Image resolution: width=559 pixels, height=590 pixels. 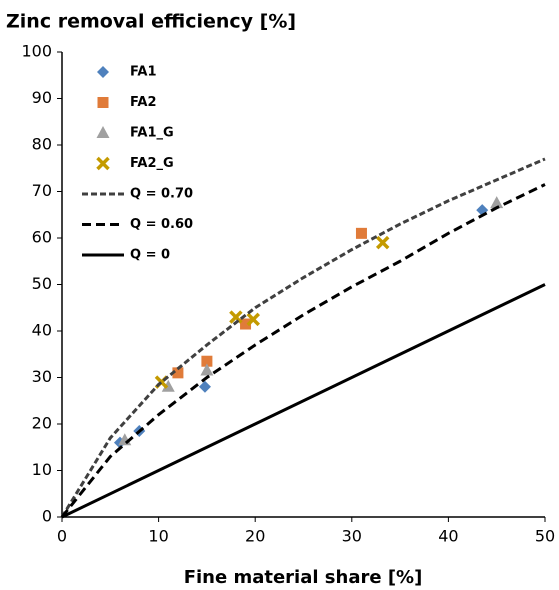 I want to click on y-tick-label: 50, so click(x=42, y=283).